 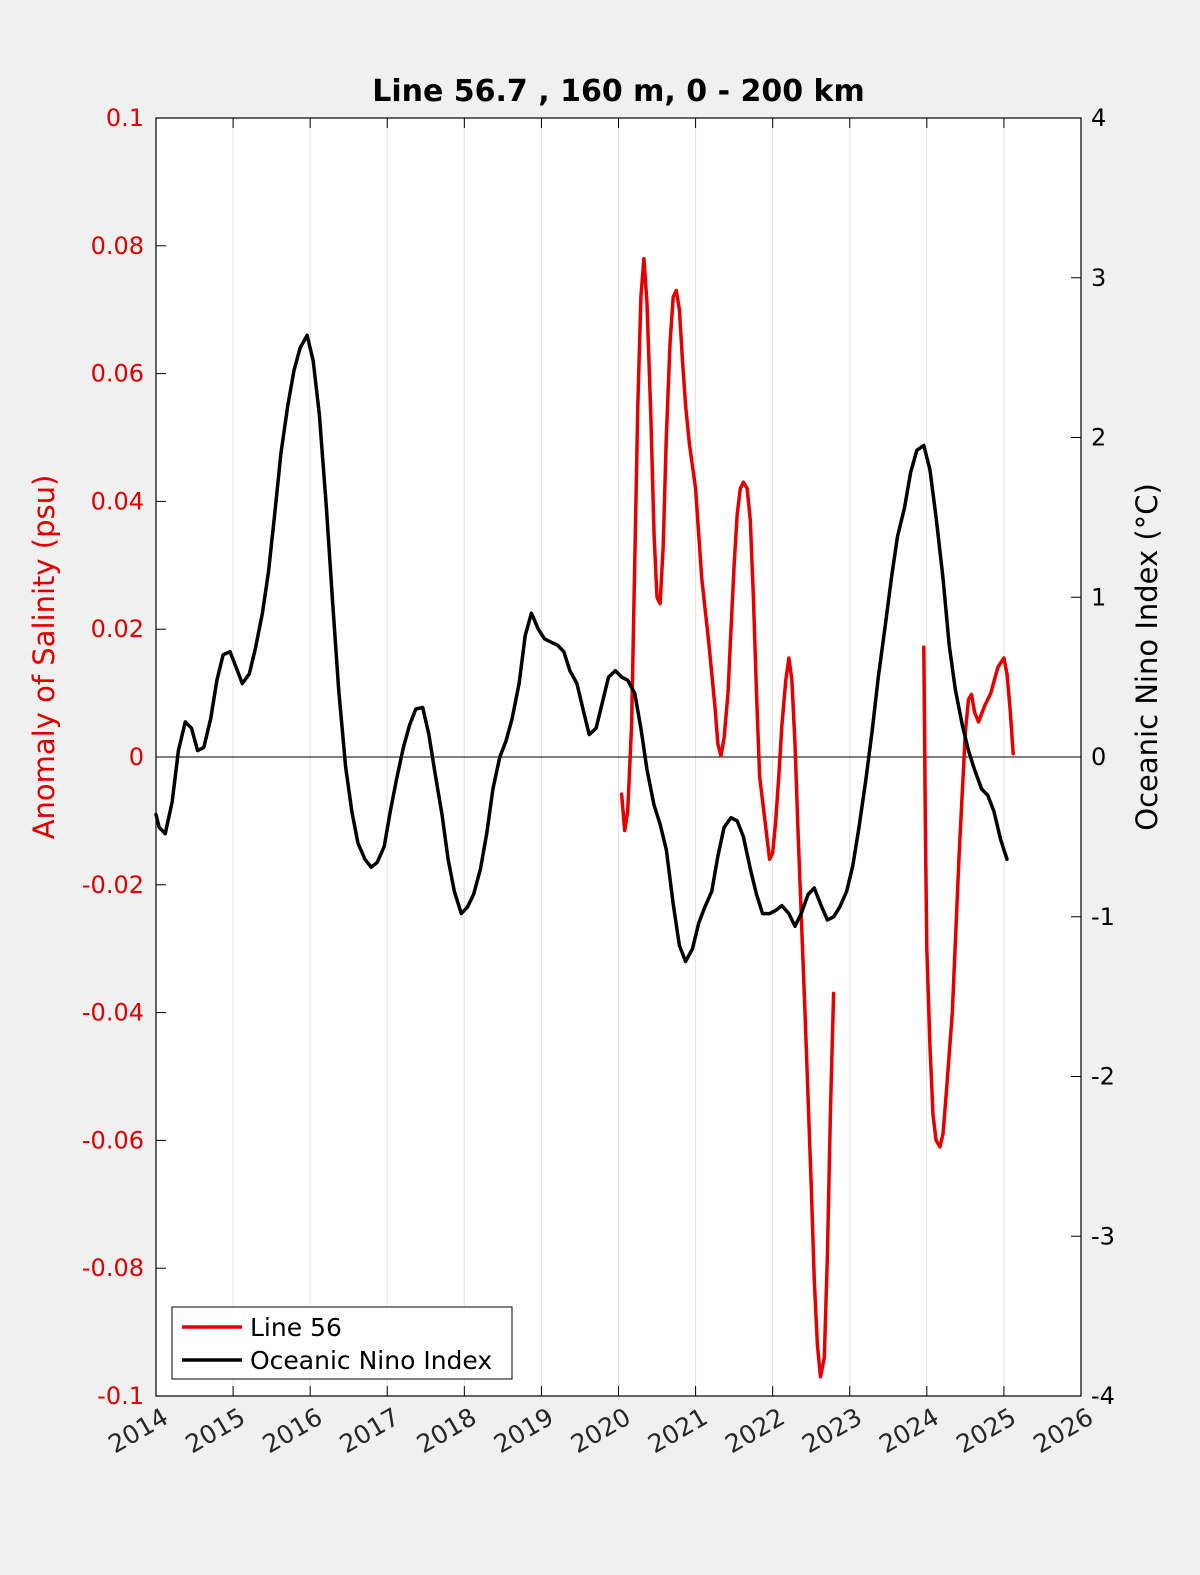 I want to click on legend: Line 56 Oceanic Nino Index, so click(x=342, y=1343).